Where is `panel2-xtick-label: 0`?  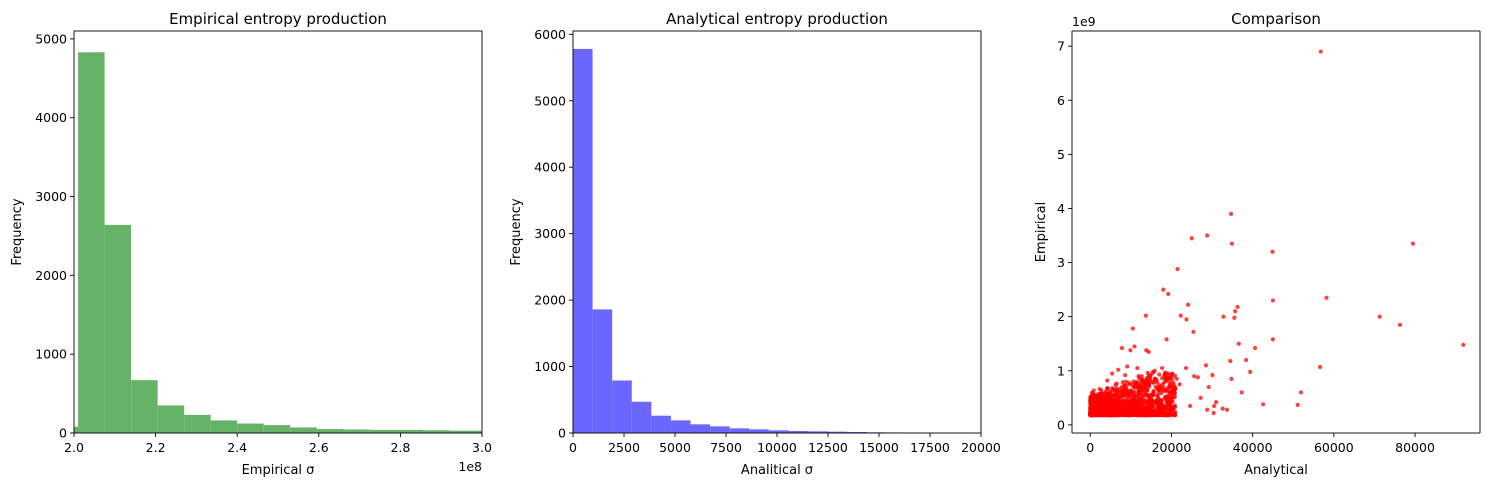
panel2-xtick-label: 0 is located at coordinates (573, 447).